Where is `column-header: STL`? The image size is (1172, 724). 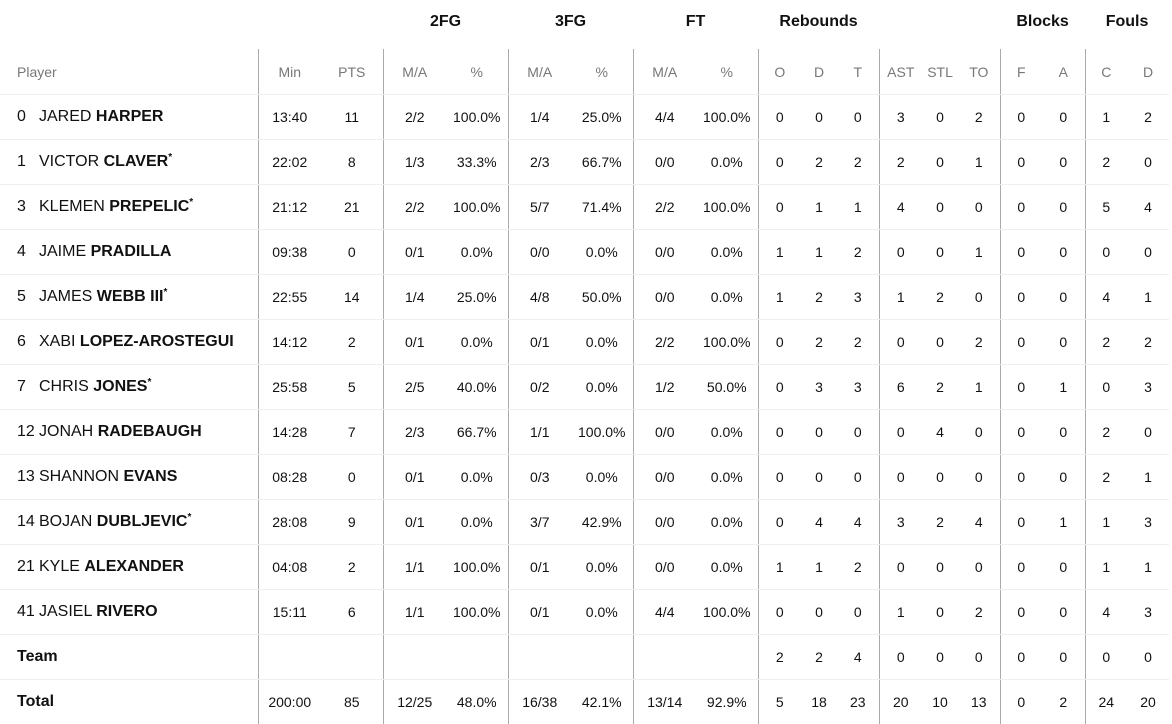
column-header: STL is located at coordinates (940, 72).